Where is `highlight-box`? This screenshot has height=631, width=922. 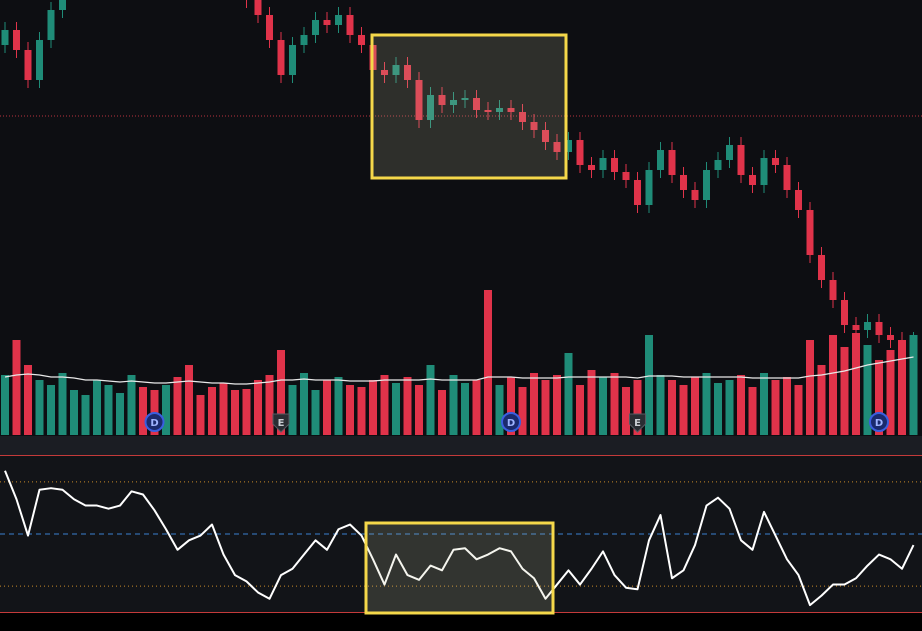 highlight-box is located at coordinates (469, 106).